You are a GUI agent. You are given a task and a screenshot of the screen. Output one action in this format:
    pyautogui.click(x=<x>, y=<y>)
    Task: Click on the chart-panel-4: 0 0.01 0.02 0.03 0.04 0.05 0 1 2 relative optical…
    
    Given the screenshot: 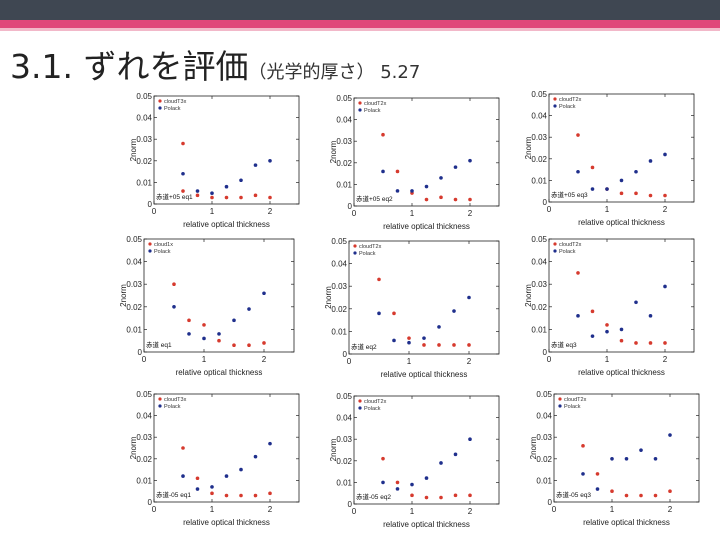 What is the action you would take?
    pyautogui.click(x=208, y=305)
    